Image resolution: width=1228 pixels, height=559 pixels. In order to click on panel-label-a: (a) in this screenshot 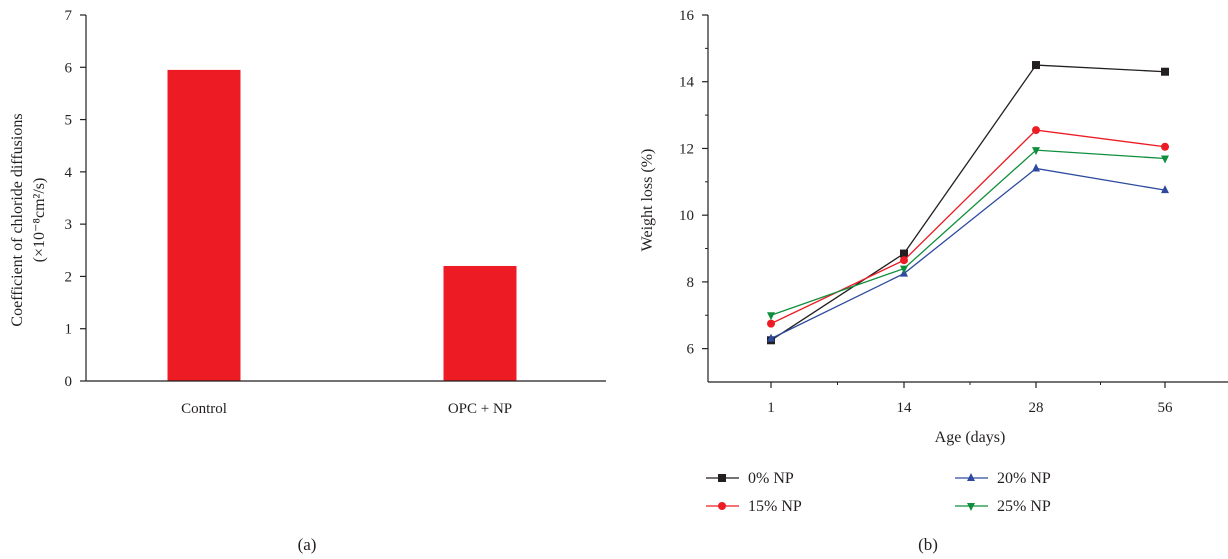, I will do `click(307, 544)`.